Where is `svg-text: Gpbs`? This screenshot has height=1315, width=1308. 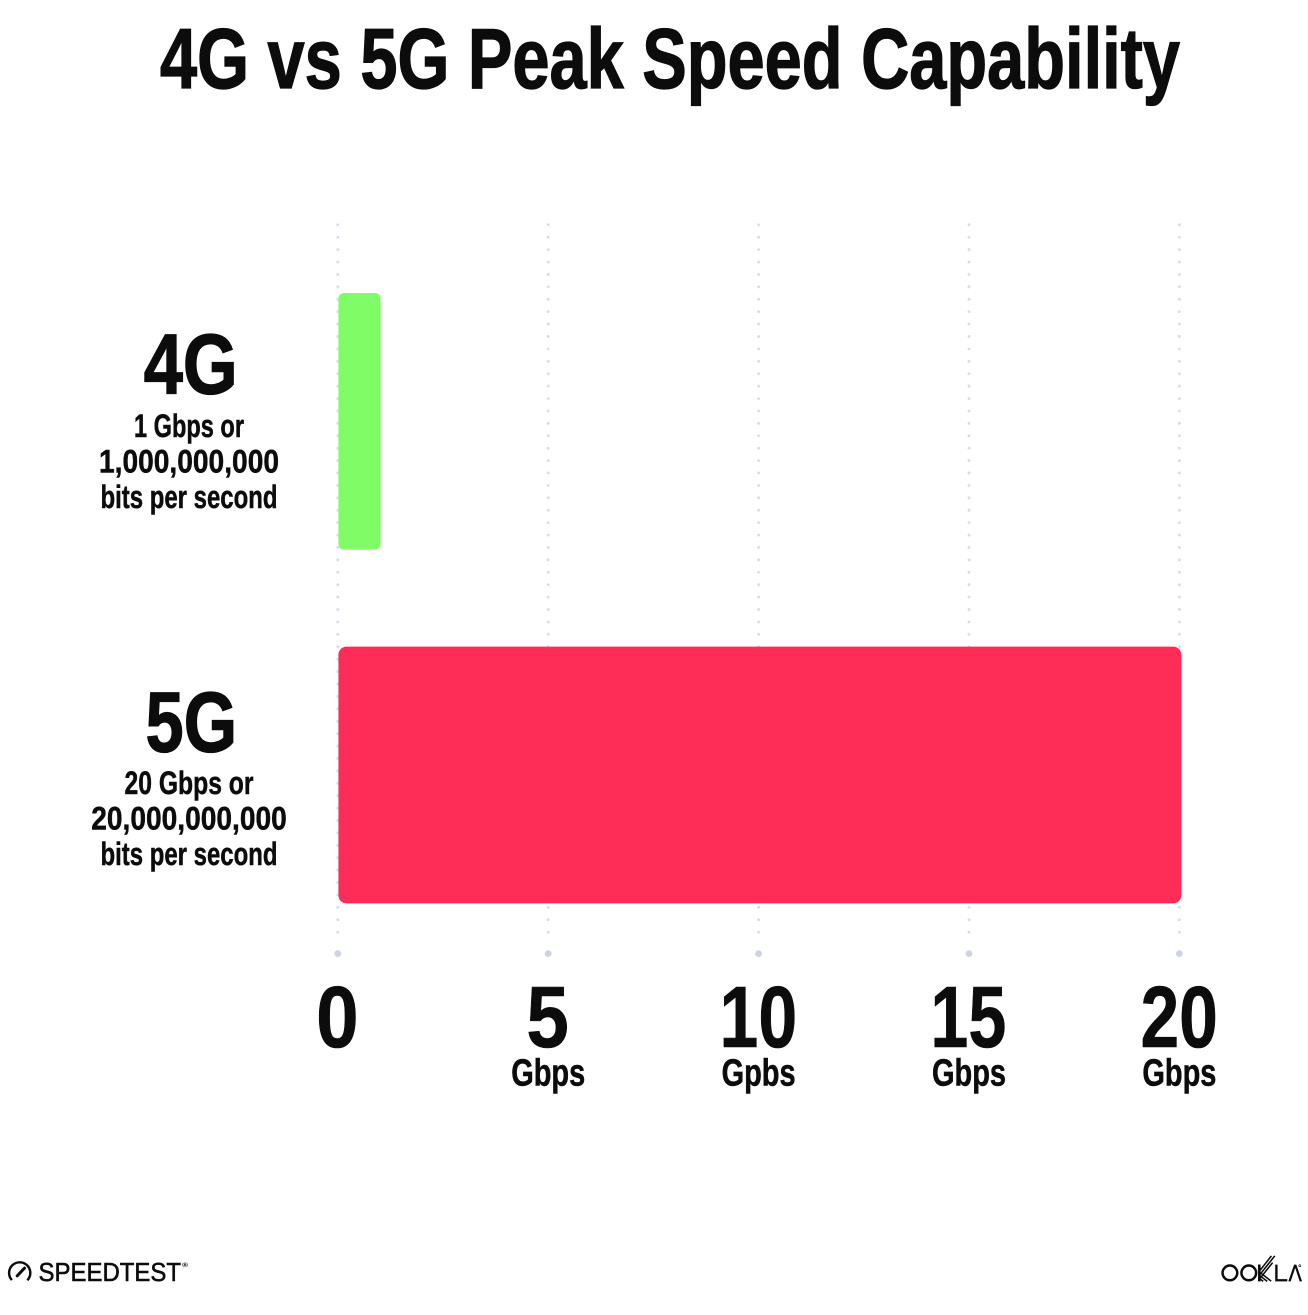 svg-text: Gpbs is located at coordinates (759, 1073).